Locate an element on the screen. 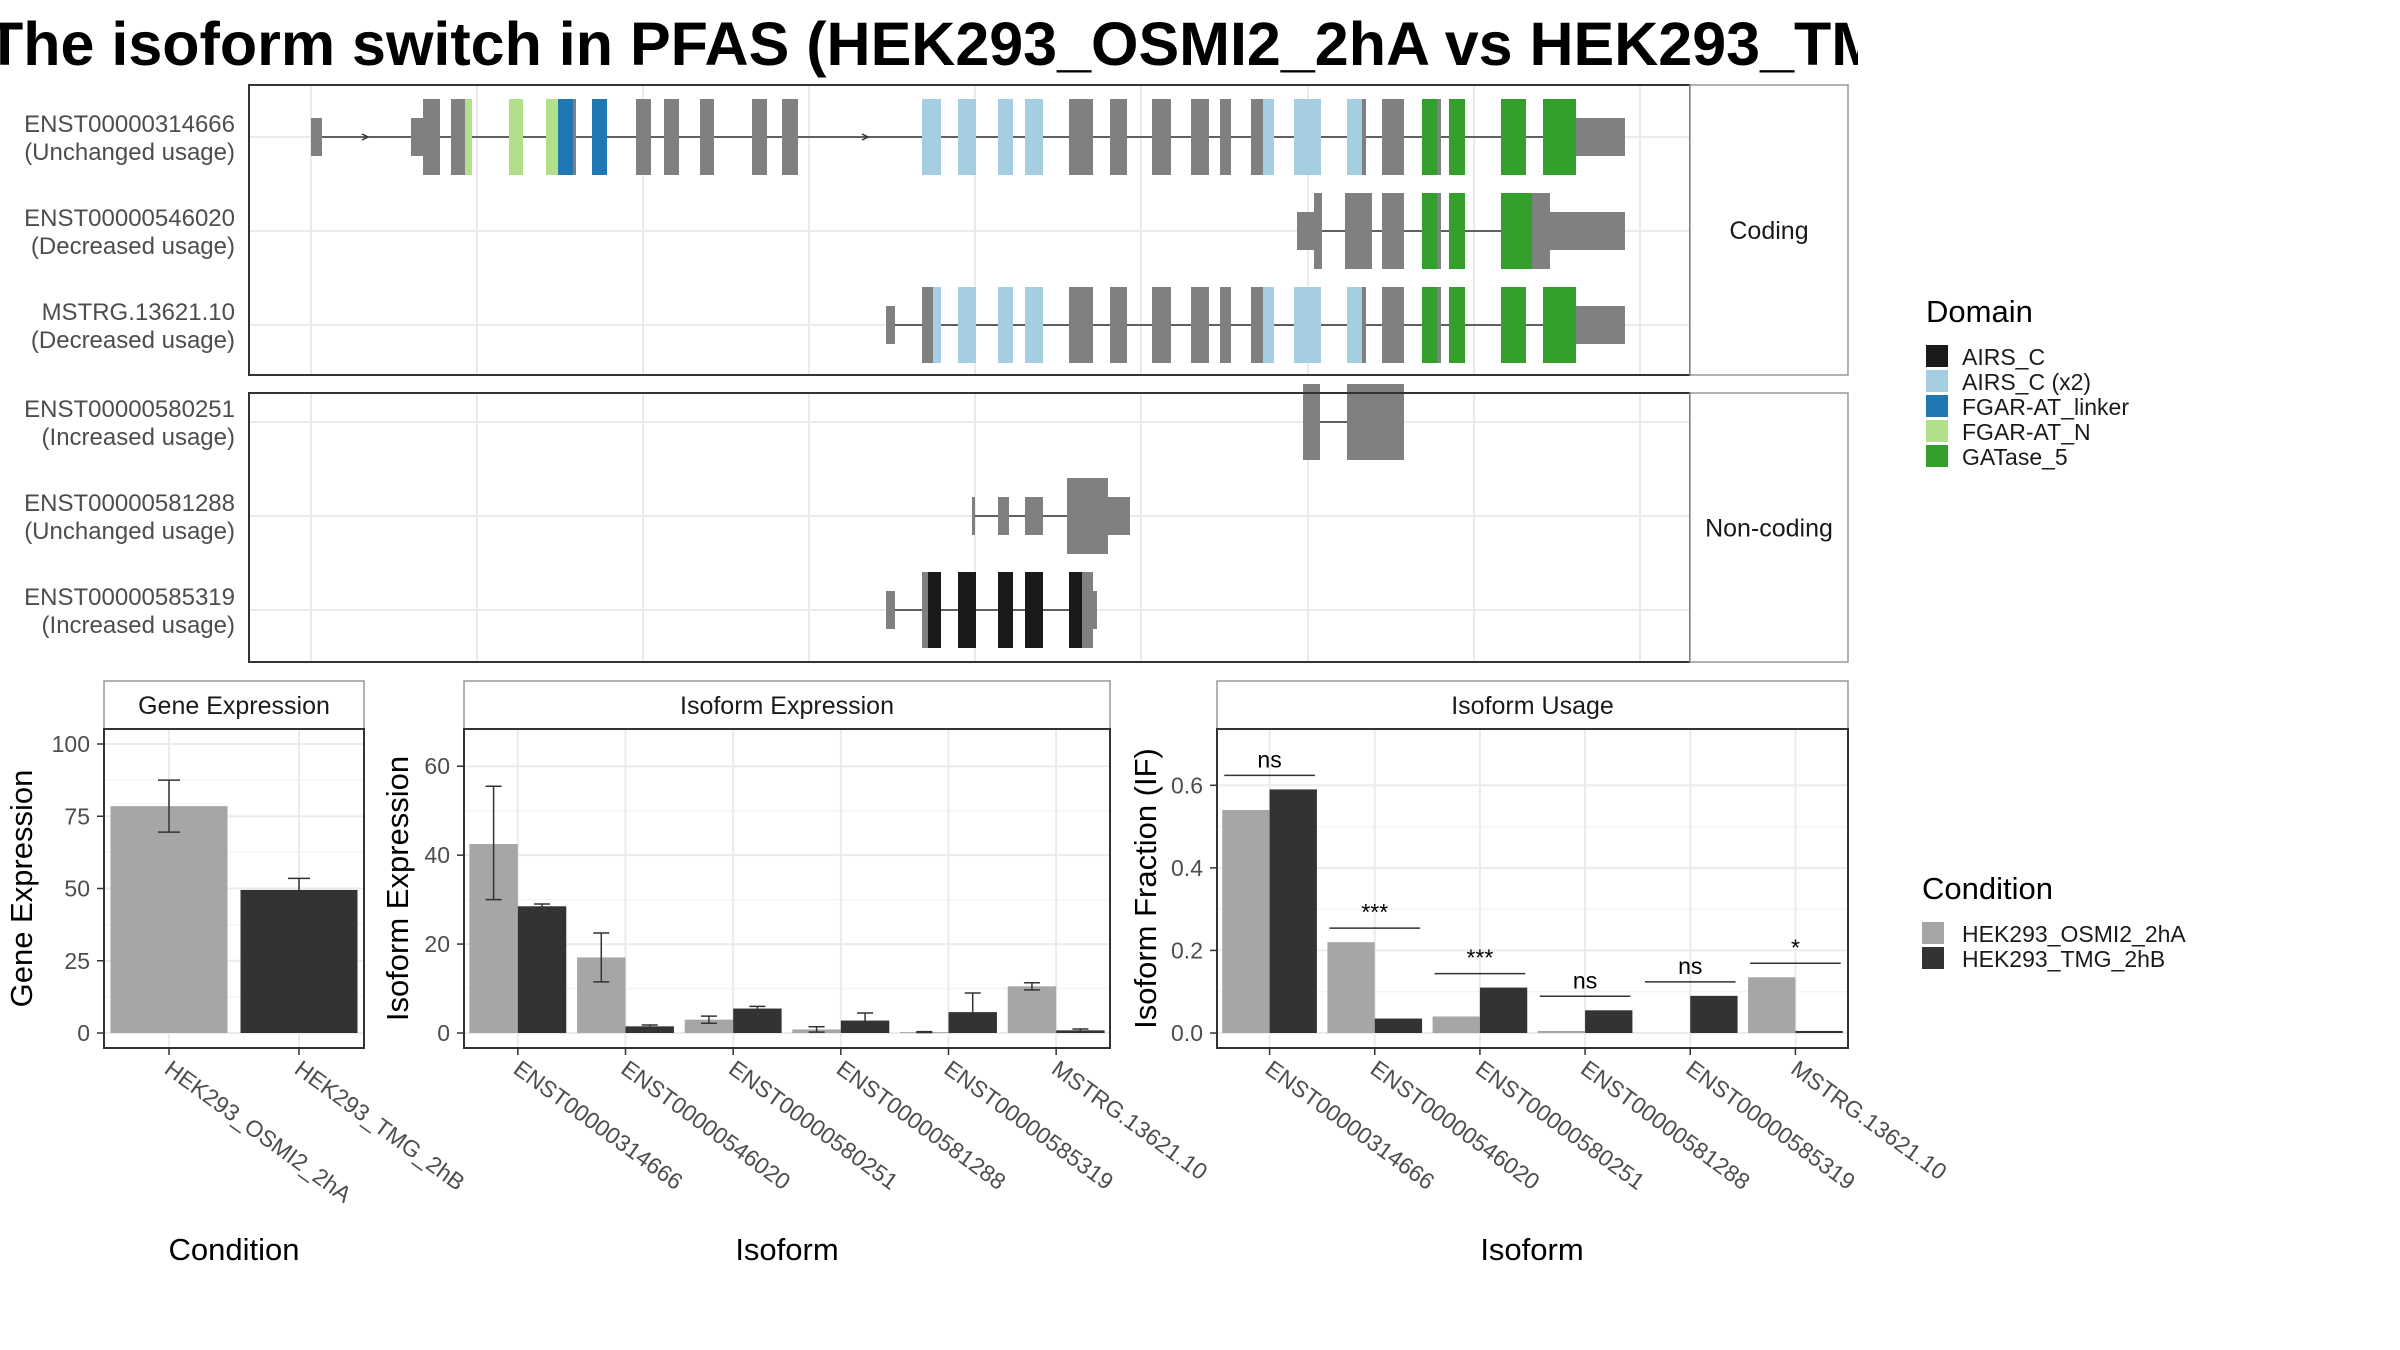 The width and height of the screenshot is (2400, 1350). chart-strip-title: Gene Expression is located at coordinates (234, 706).